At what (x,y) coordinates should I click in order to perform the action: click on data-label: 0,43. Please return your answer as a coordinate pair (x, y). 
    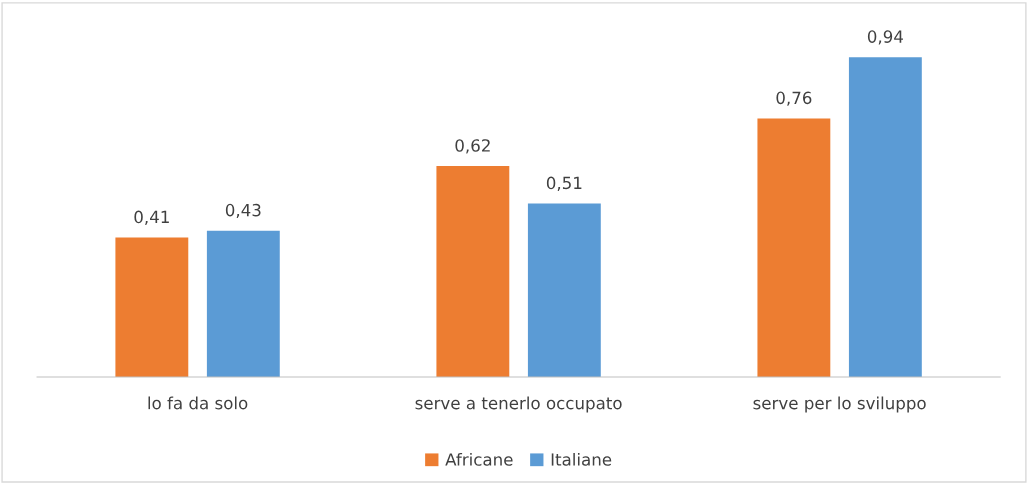
    Looking at the image, I should click on (243, 211).